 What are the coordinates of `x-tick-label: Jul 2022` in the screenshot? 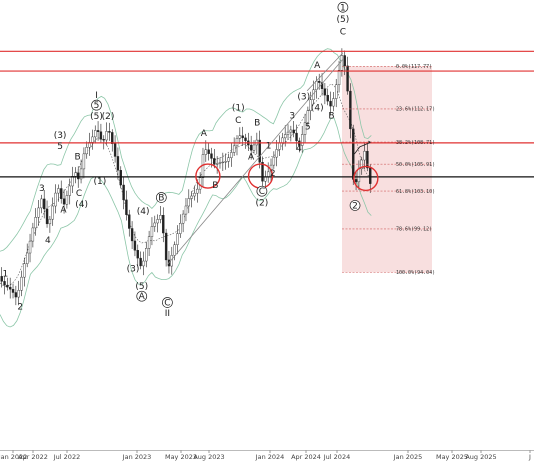 It's located at (66, 457).